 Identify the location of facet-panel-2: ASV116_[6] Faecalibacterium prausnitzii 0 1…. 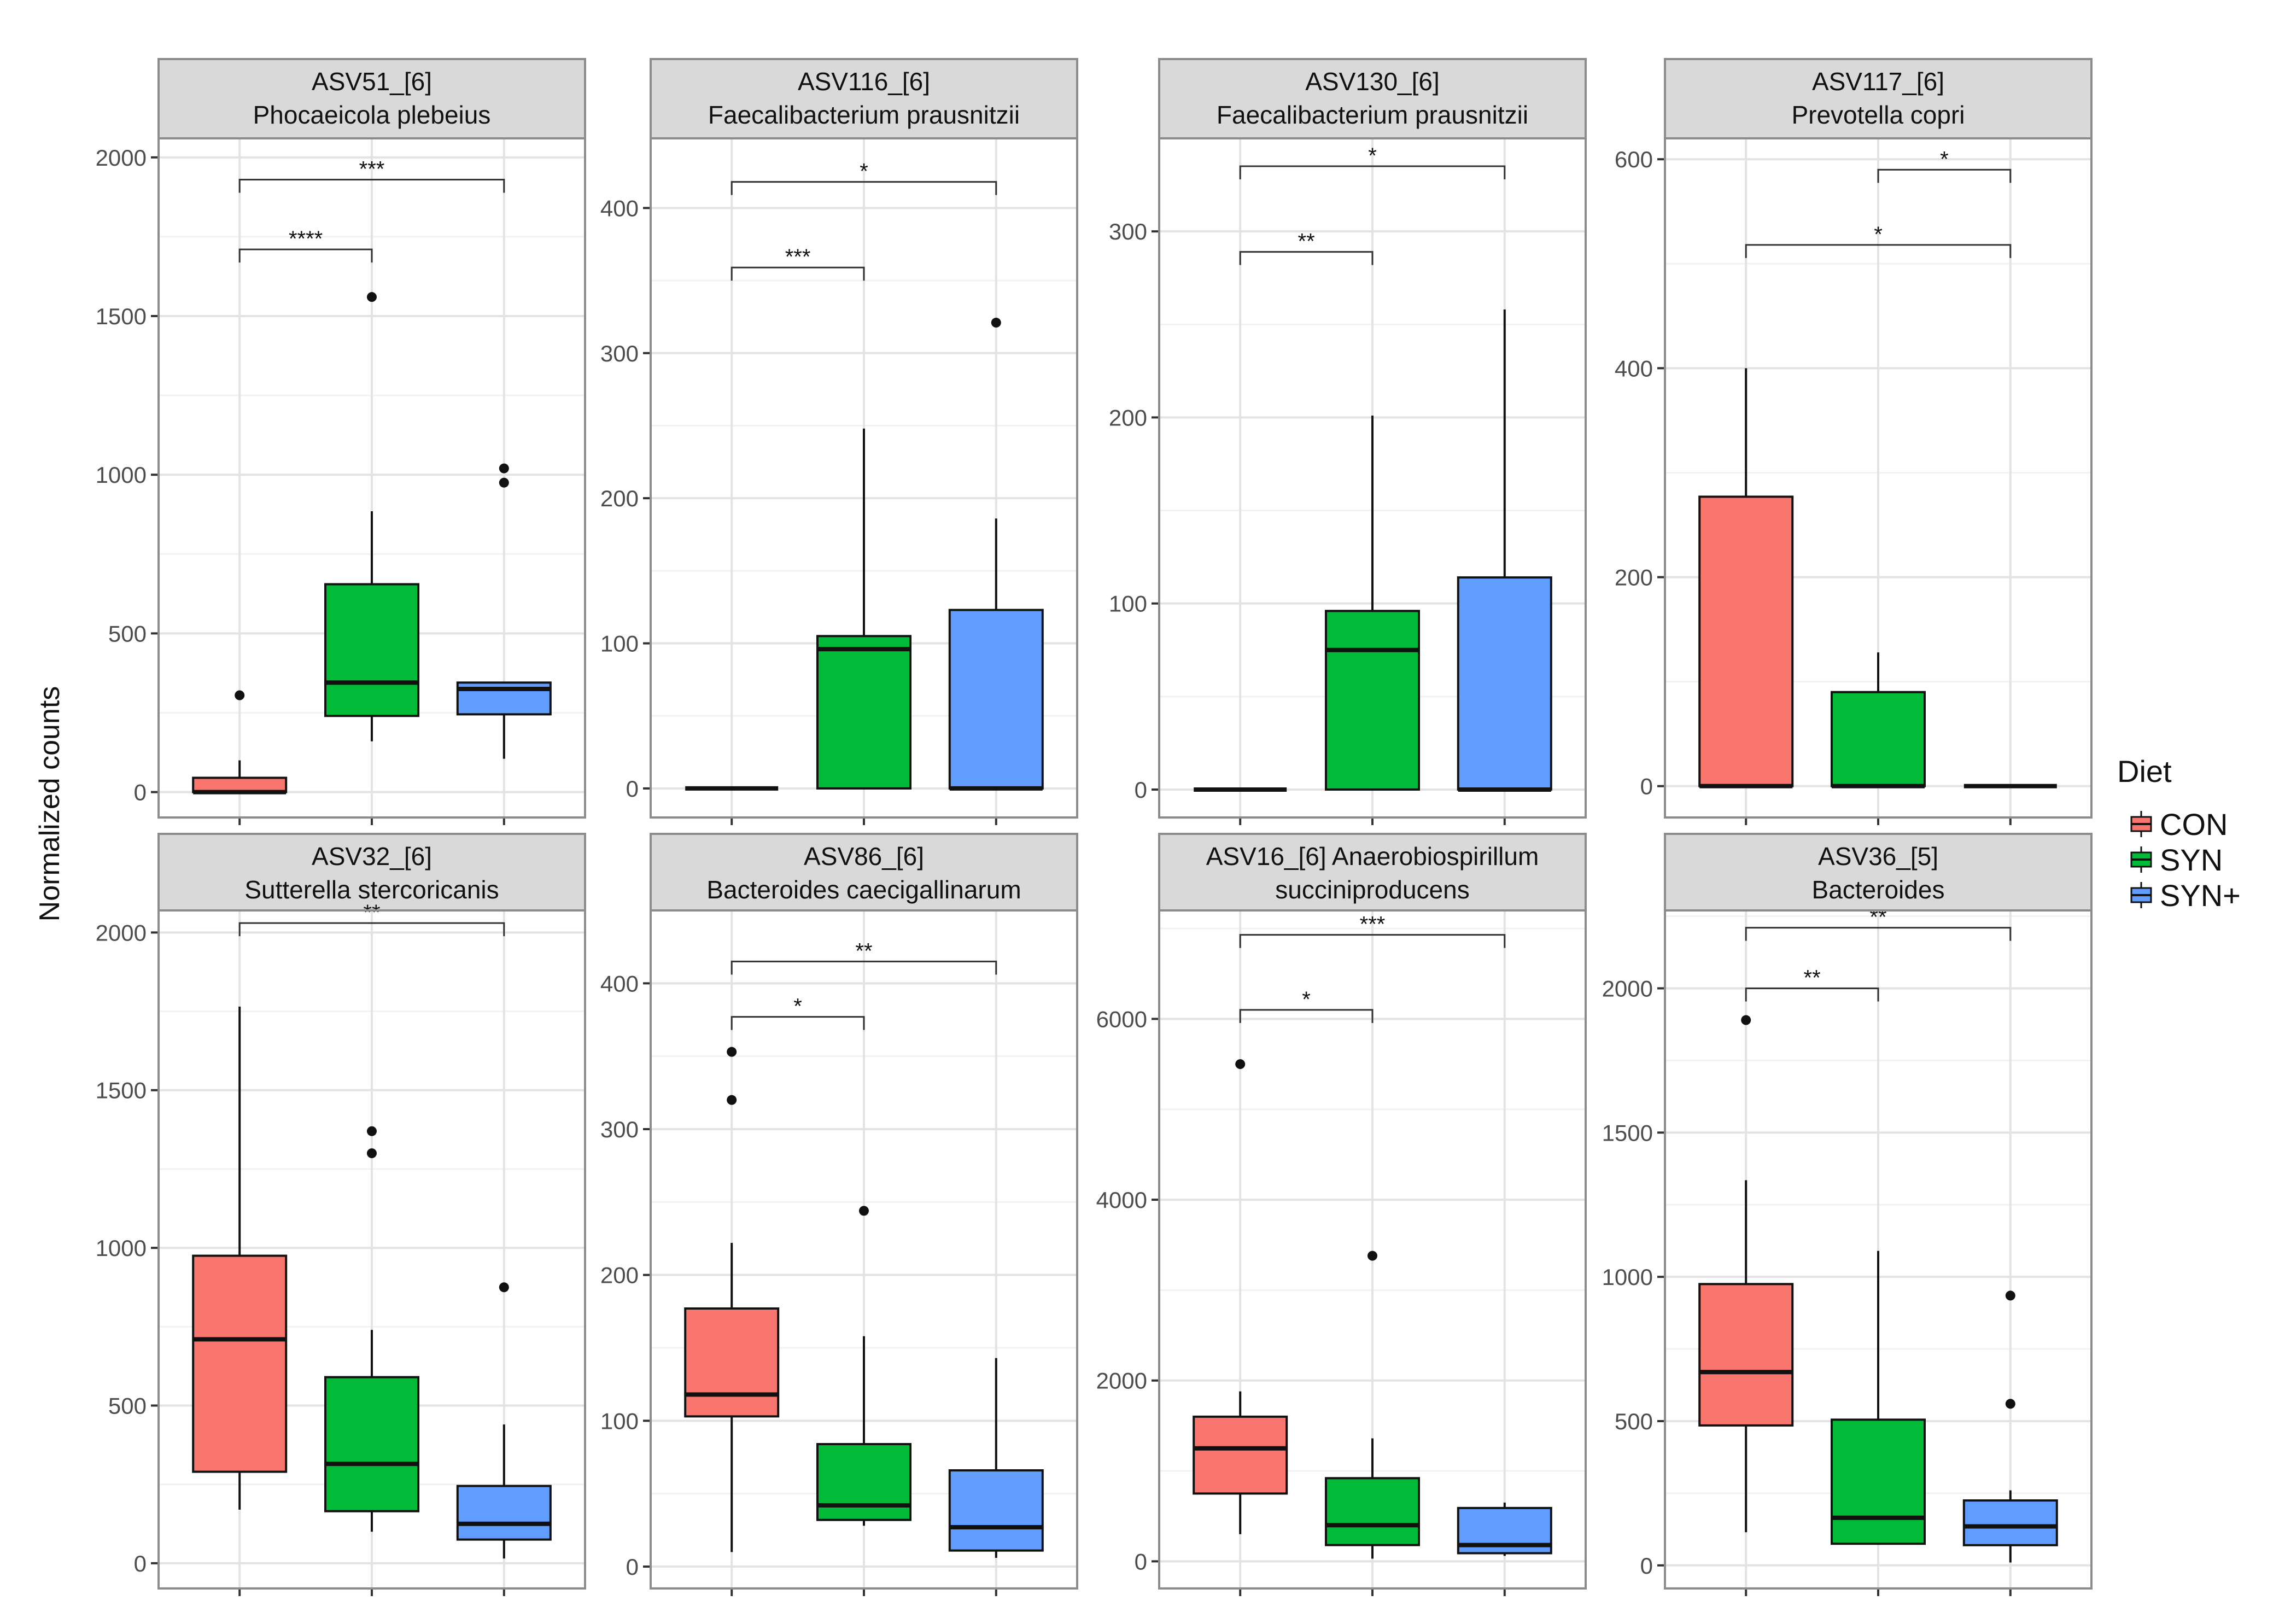
(839, 442).